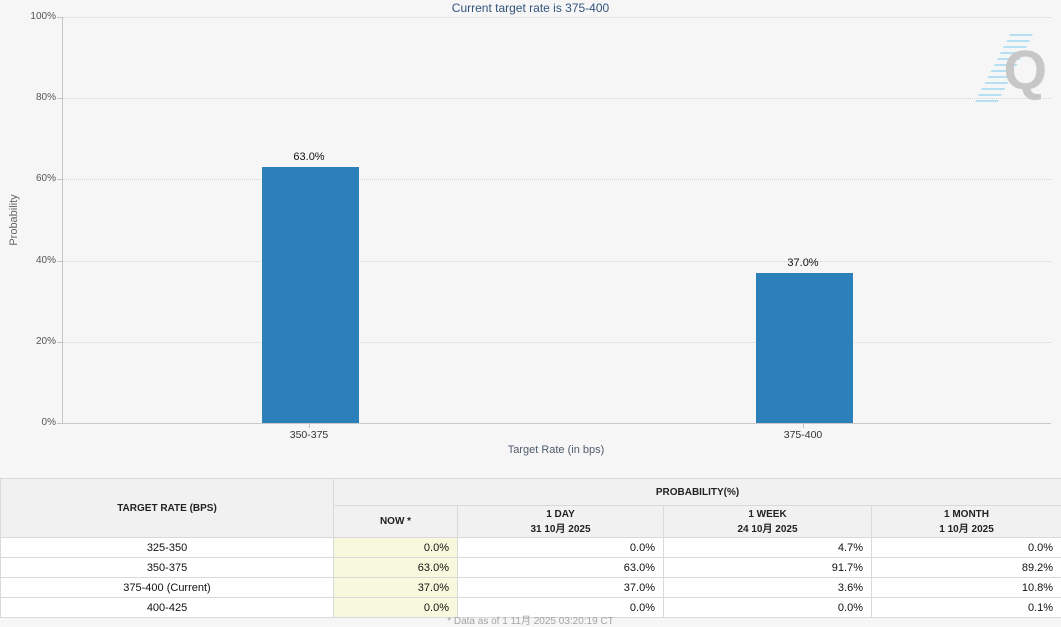 This screenshot has width=1061, height=627. Describe the element at coordinates (309, 435) in the screenshot. I see `x-tick-label: 350-375` at that location.